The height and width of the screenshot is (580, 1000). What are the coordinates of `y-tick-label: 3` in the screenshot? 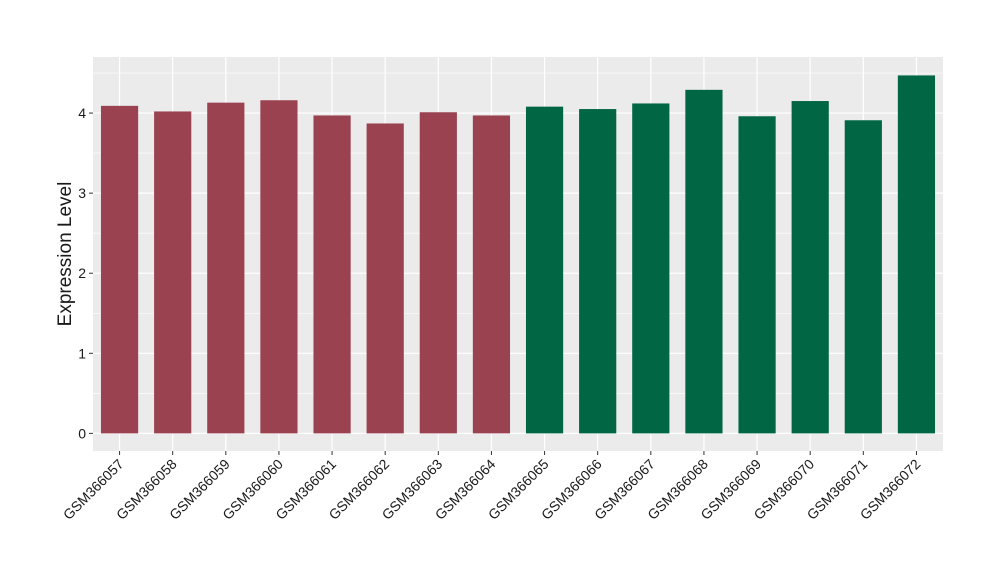 It's located at (82, 193).